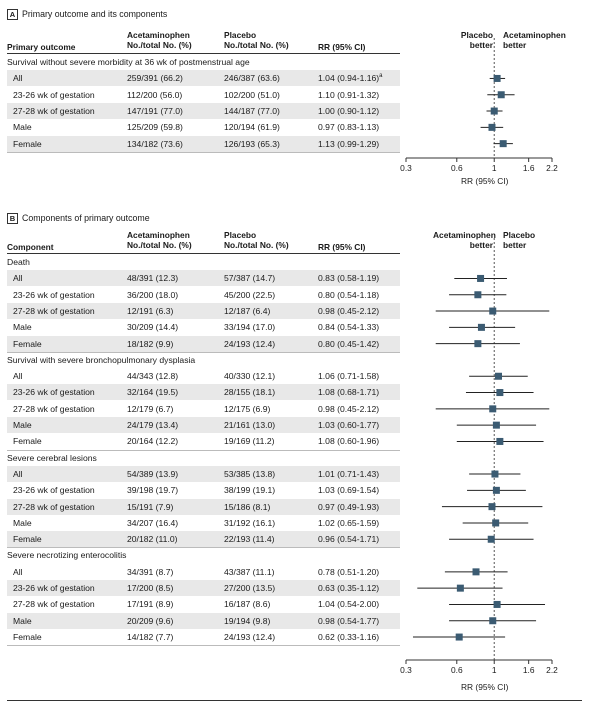  Describe the element at coordinates (159, 240) in the screenshot. I see `panel-b-col-acet: Acetaminophen No./total No. (%)` at that location.